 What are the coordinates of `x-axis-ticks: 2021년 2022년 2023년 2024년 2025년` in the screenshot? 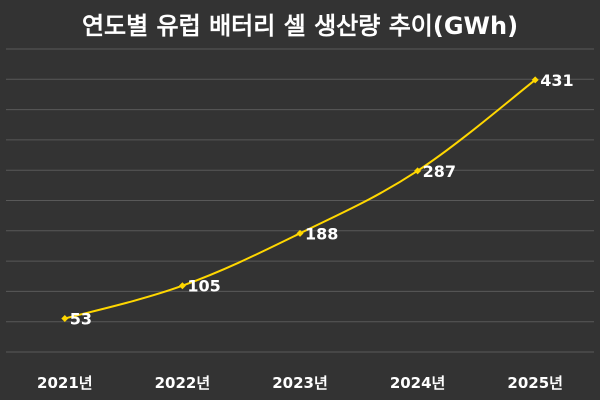 It's located at (300, 383).